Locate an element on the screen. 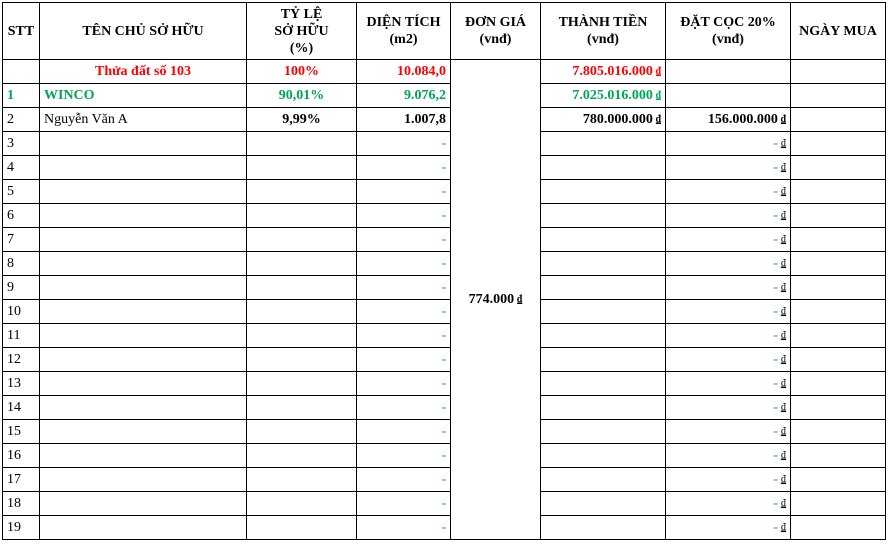 Image resolution: width=888 pixels, height=549 pixels. cell-stt: 3 is located at coordinates (21, 143).